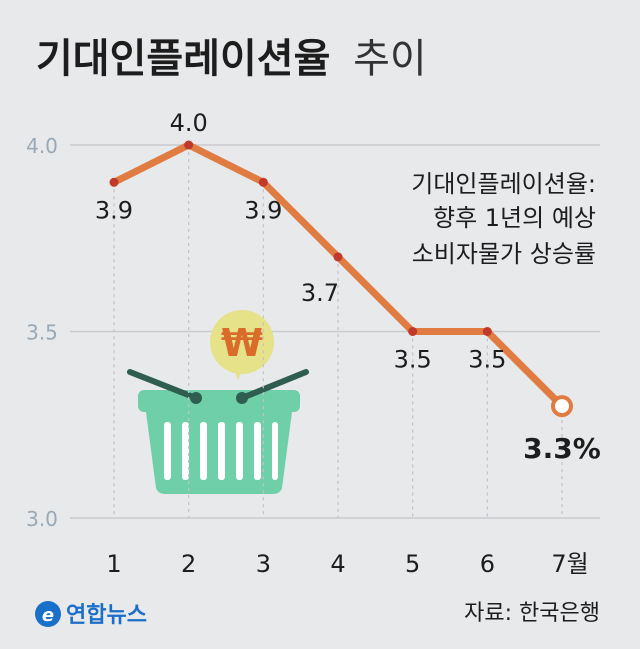 This screenshot has width=640, height=649. What do you see at coordinates (221, 451) in the screenshot?
I see `basket-slots` at bounding box center [221, 451].